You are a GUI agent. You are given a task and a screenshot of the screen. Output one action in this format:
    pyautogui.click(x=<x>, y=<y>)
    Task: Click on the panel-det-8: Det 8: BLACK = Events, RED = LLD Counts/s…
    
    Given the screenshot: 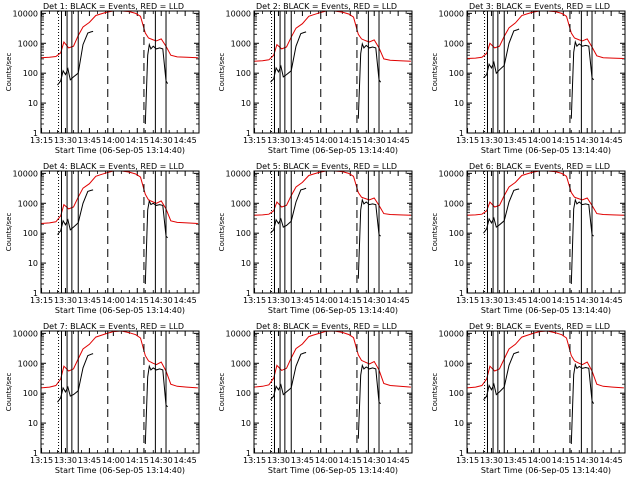 What is the action you would take?
    pyautogui.click(x=315, y=398)
    